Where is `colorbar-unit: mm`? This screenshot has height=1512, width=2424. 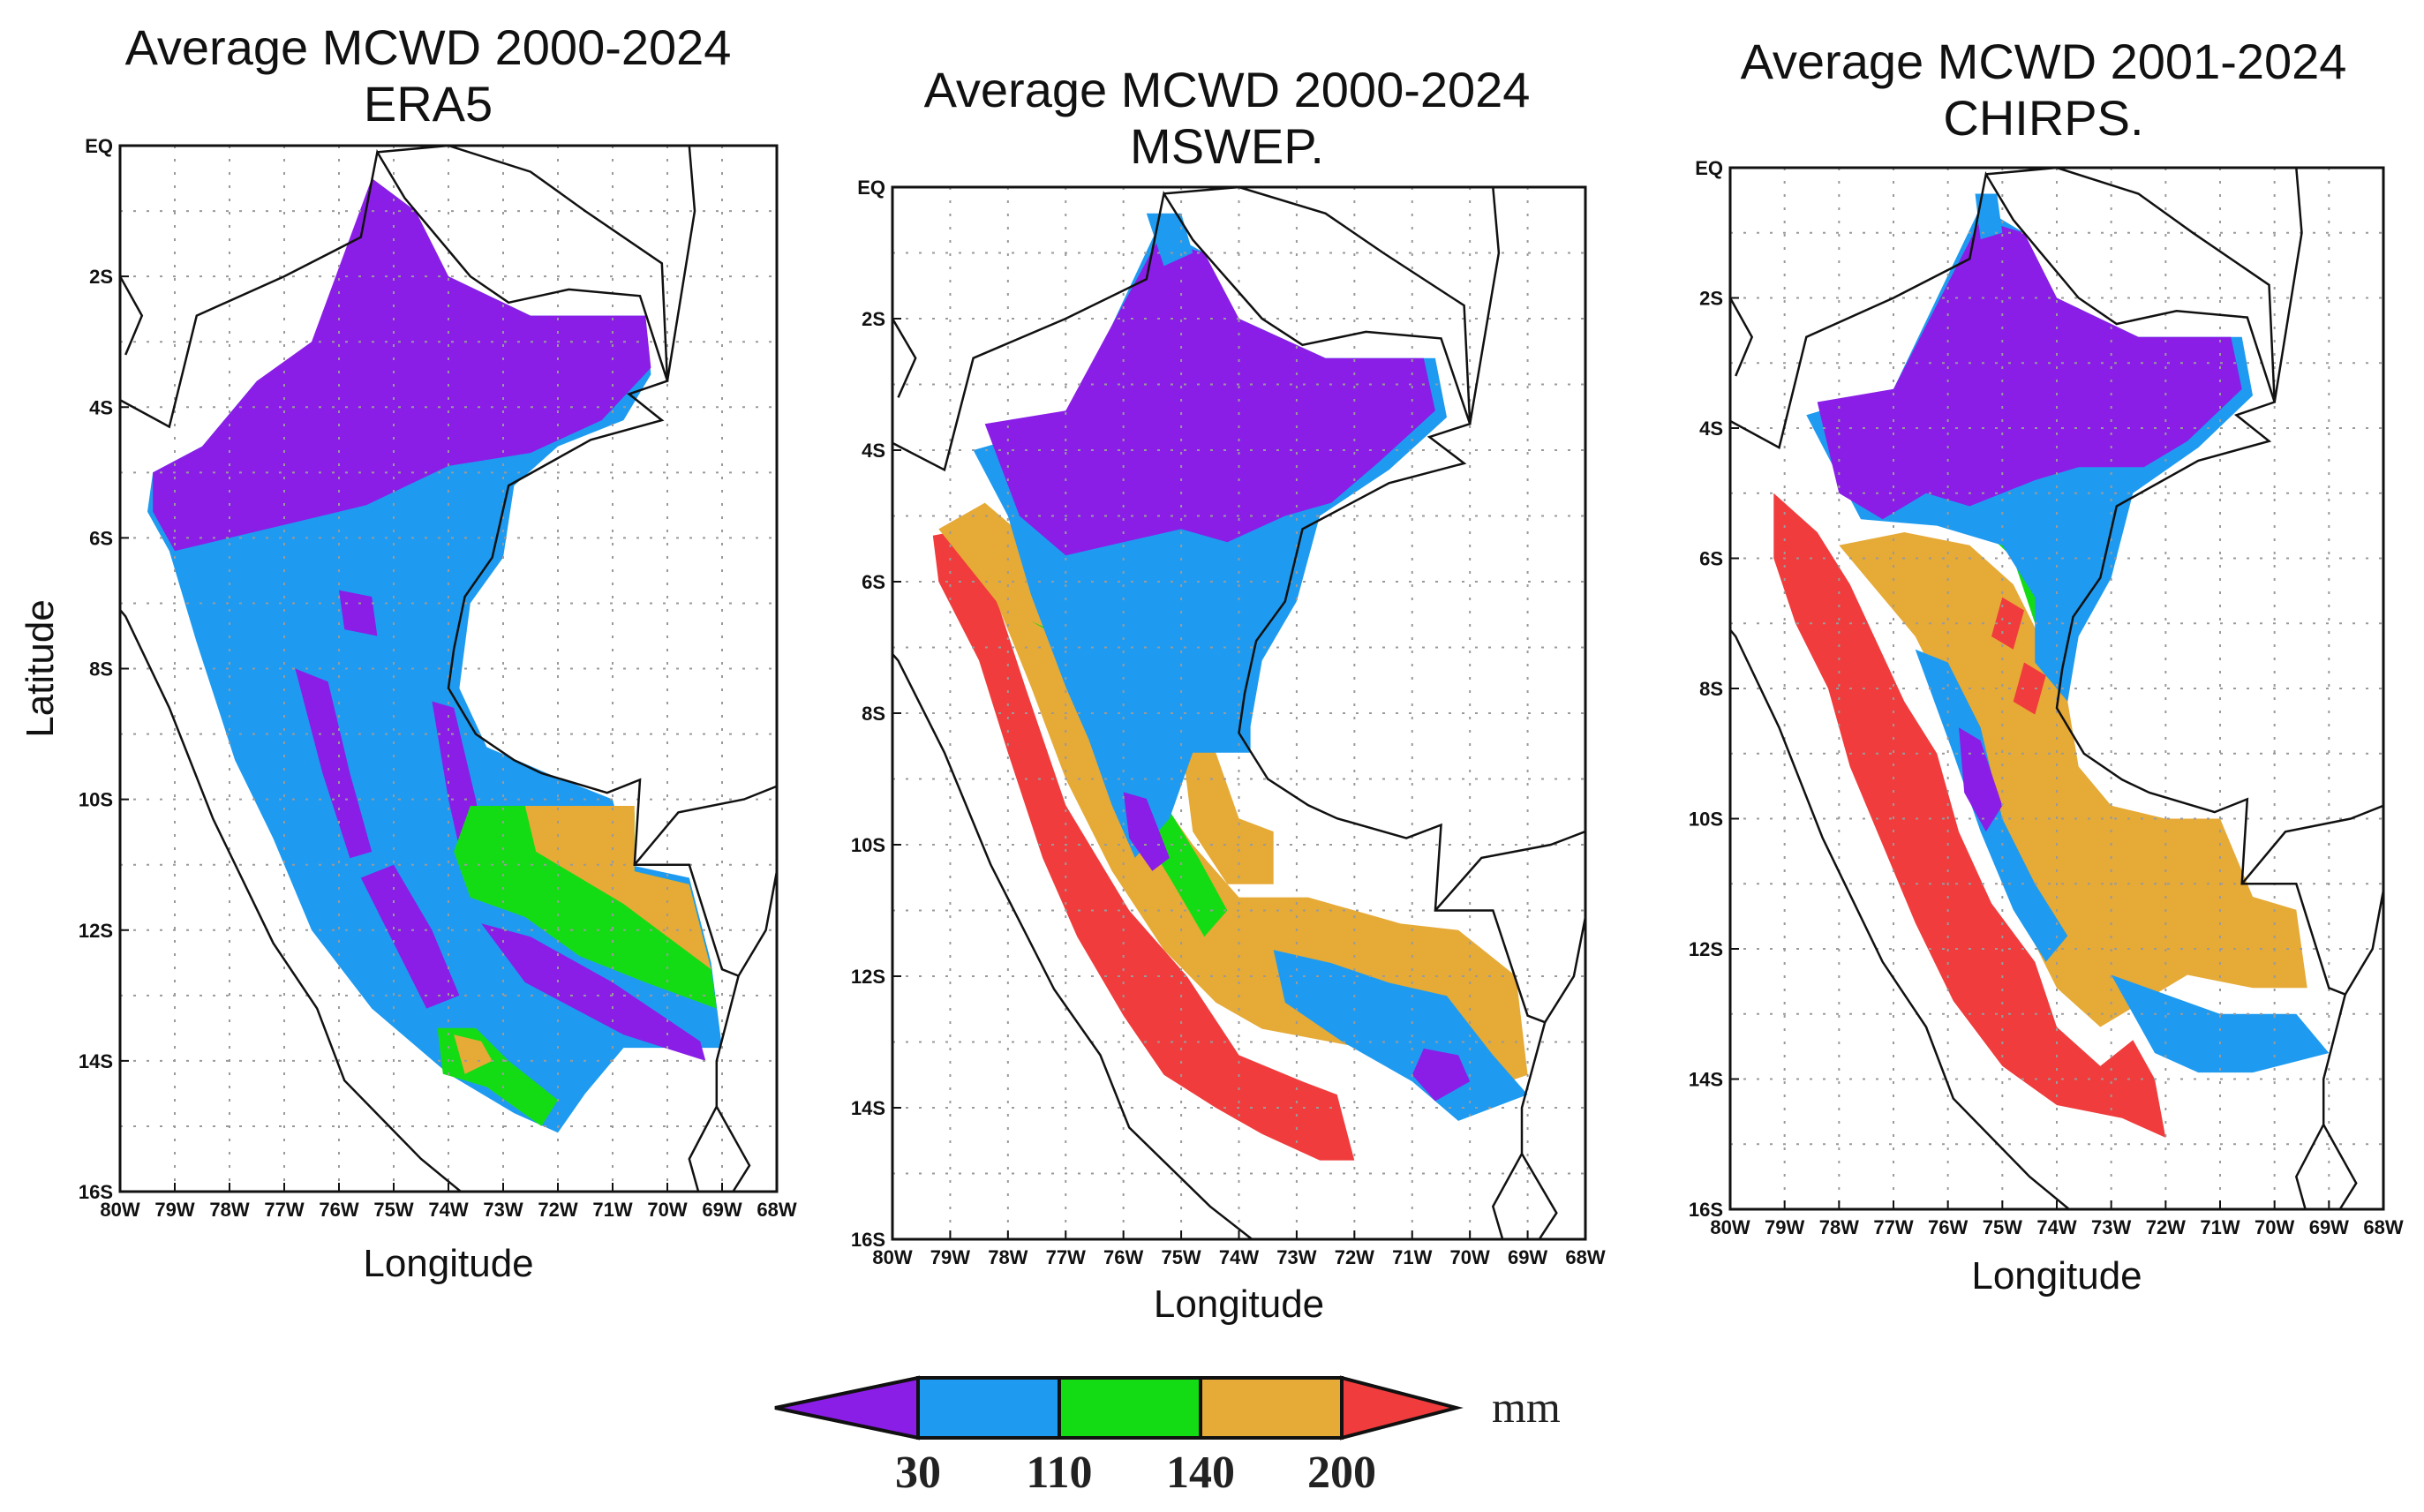 colorbar-unit: mm is located at coordinates (1526, 1407).